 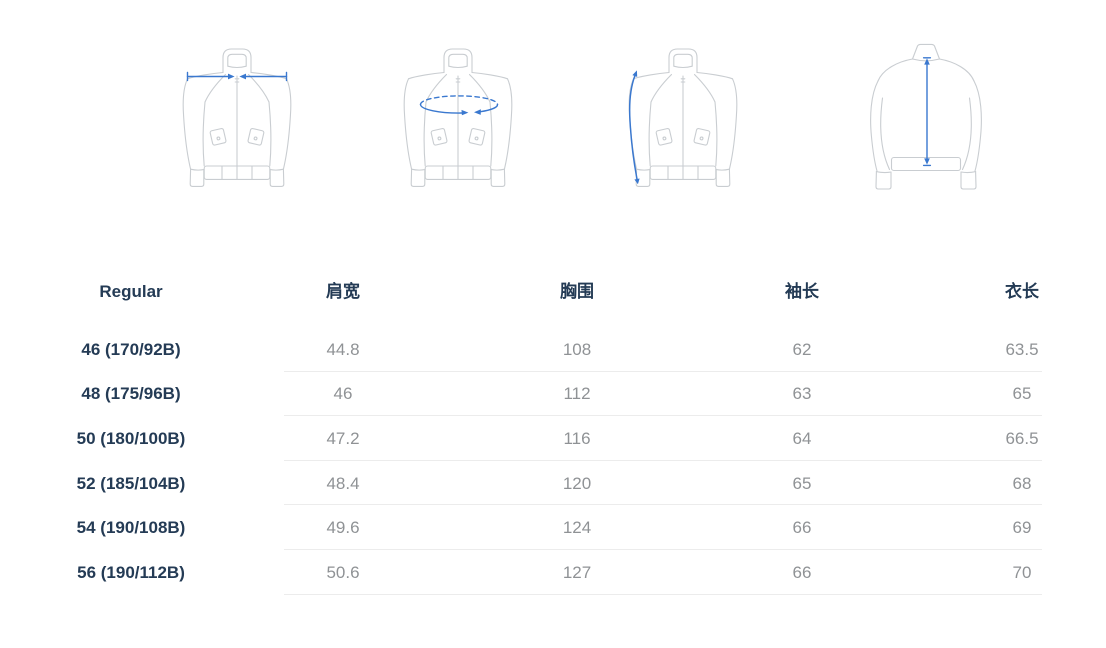 What do you see at coordinates (802, 349) in the screenshot?
I see `sleeve-value: 62` at bounding box center [802, 349].